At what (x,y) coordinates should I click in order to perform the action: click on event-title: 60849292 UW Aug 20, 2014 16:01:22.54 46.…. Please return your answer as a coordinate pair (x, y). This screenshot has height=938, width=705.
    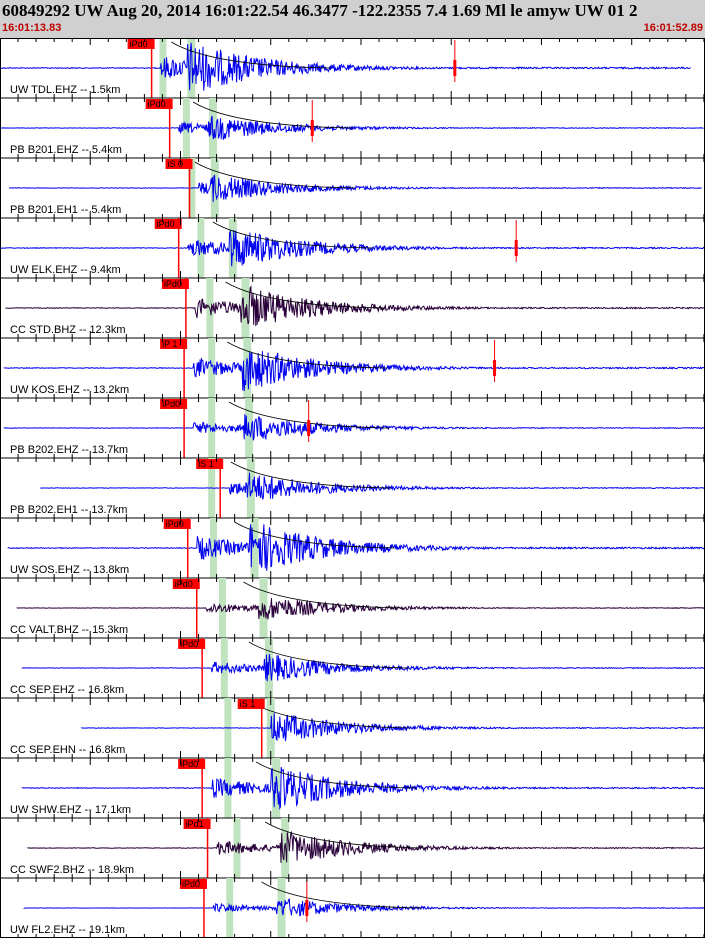
    Looking at the image, I should click on (320, 10).